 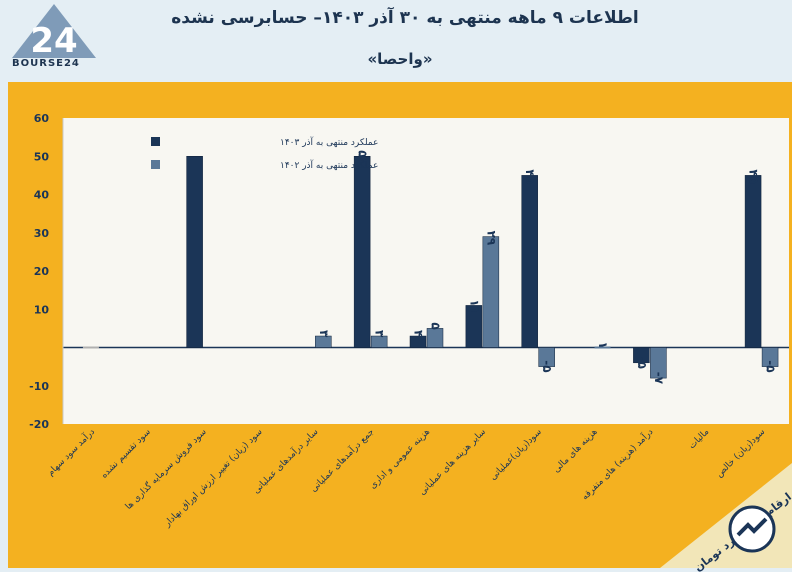 I want to click on logo-triangle, so click(x=54, y=31).